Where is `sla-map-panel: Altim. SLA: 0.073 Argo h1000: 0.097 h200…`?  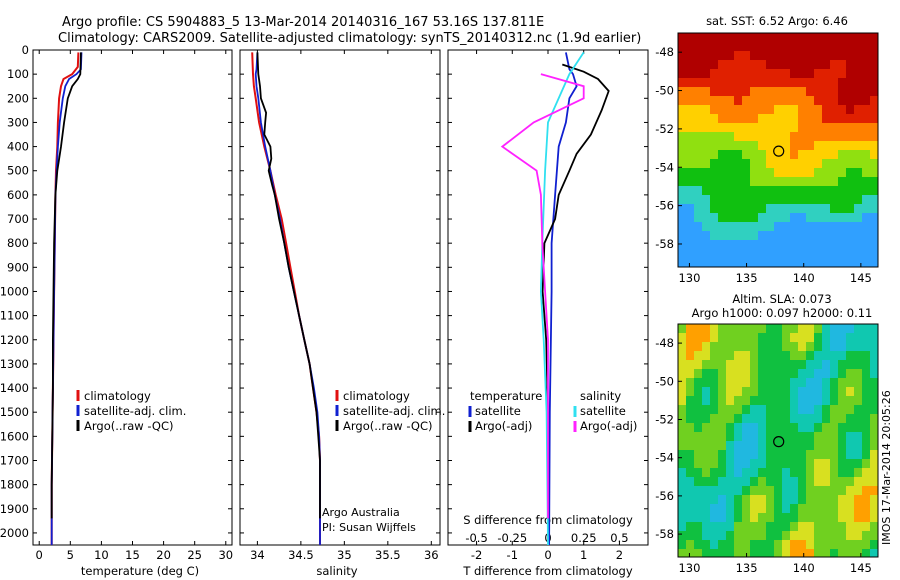
sla-map-panel: Altim. SLA: 0.073 Argo h1000: 0.097 h200… is located at coordinates (767, 433).